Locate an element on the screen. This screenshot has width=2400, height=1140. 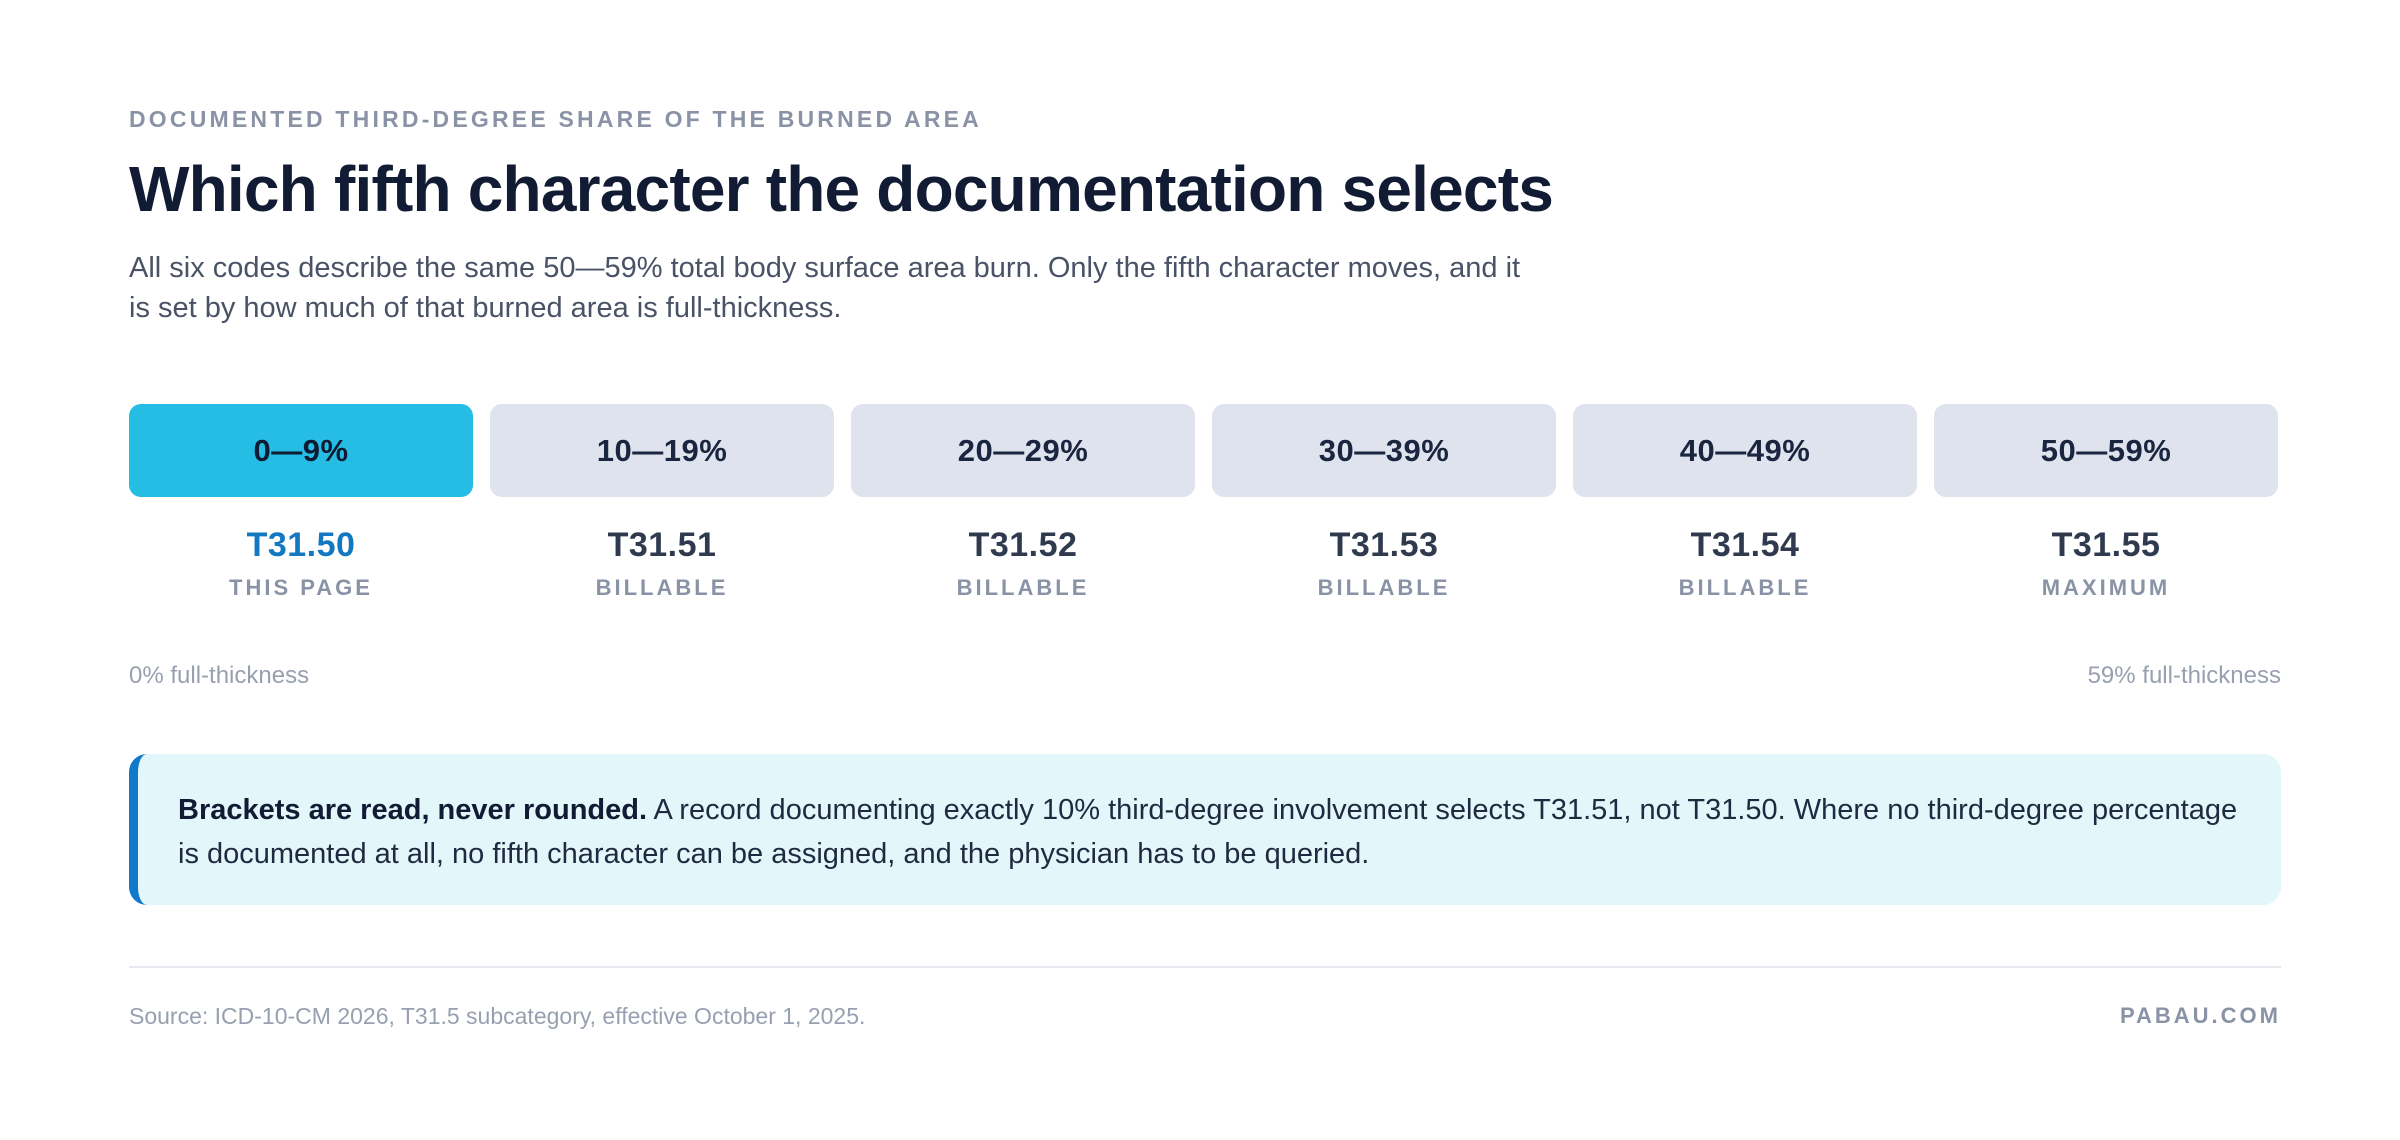
bracket-status: MAXIMUM is located at coordinates (2106, 587).